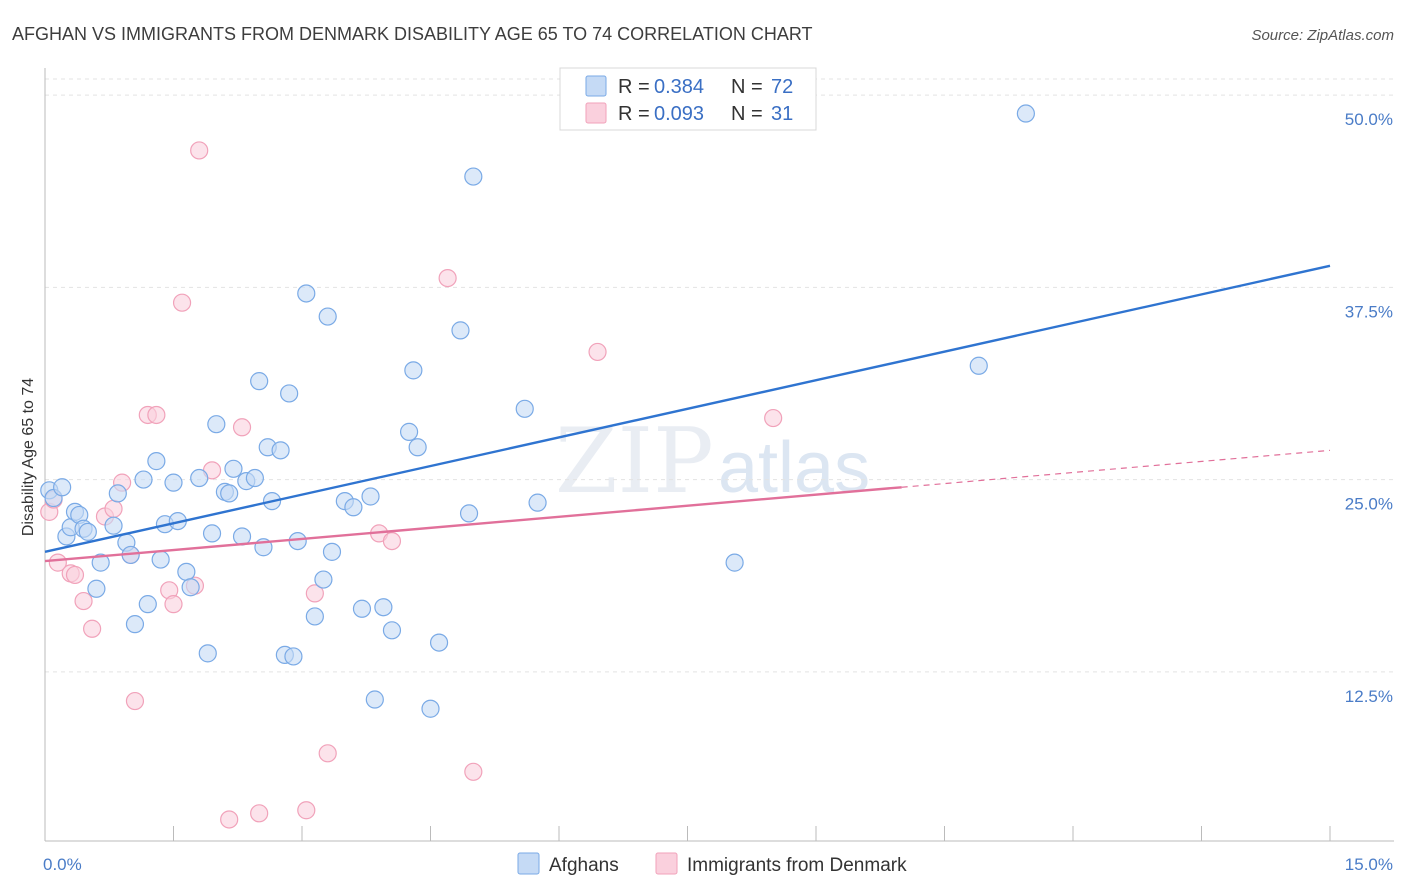  Describe the element at coordinates (679, 114) in the screenshot. I see `legend-r-value-2: 0.093` at that location.